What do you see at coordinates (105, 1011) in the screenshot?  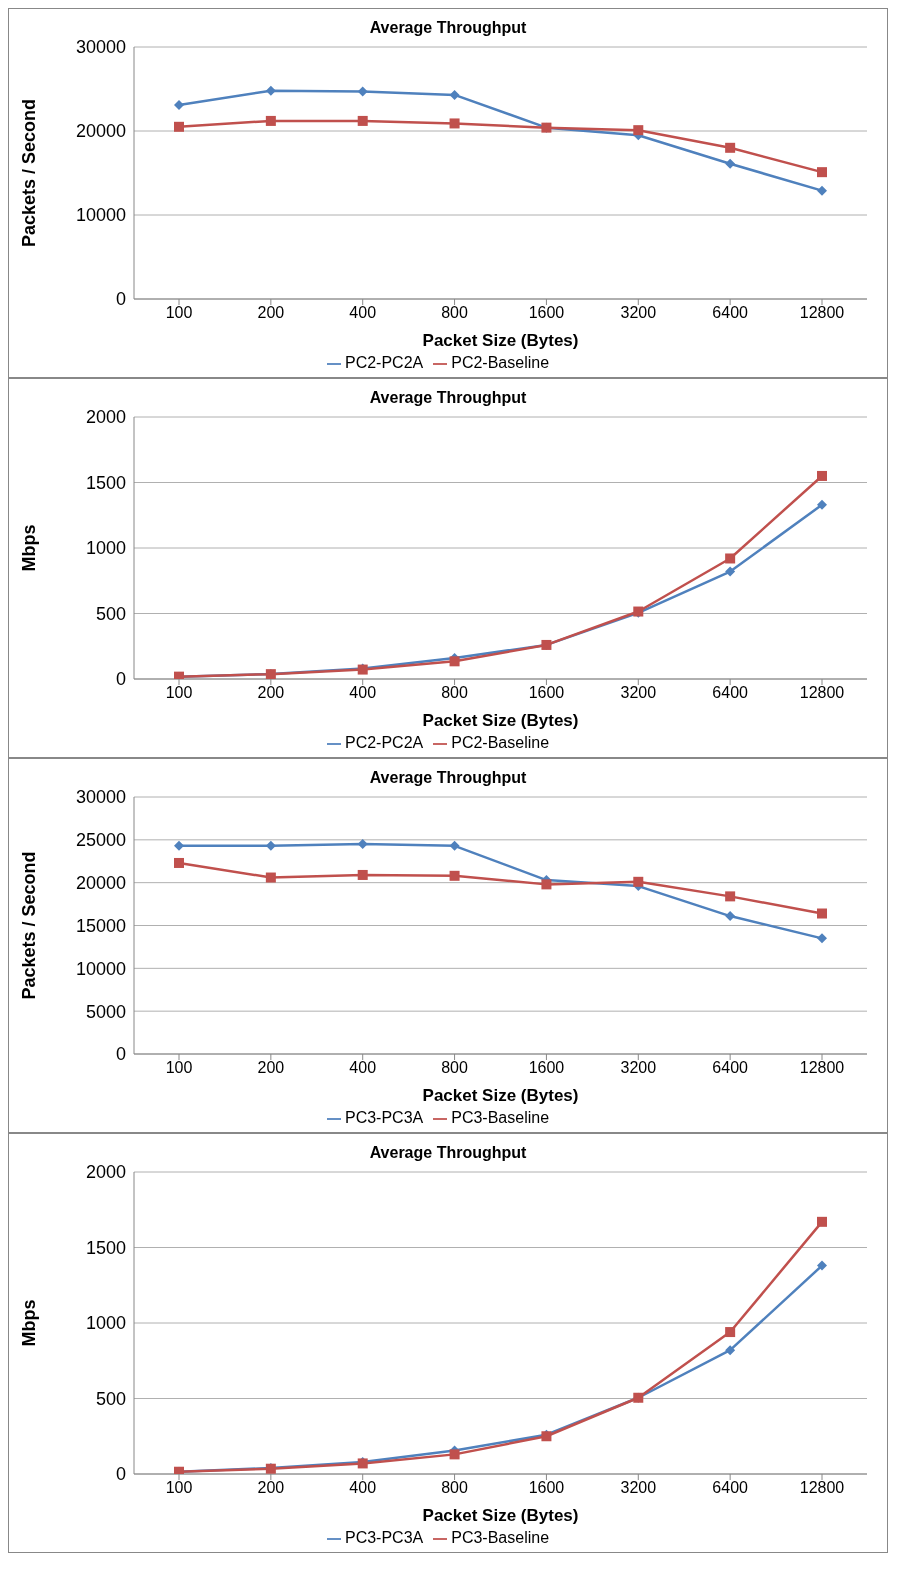 I see `y-tick-label: 5000` at bounding box center [105, 1011].